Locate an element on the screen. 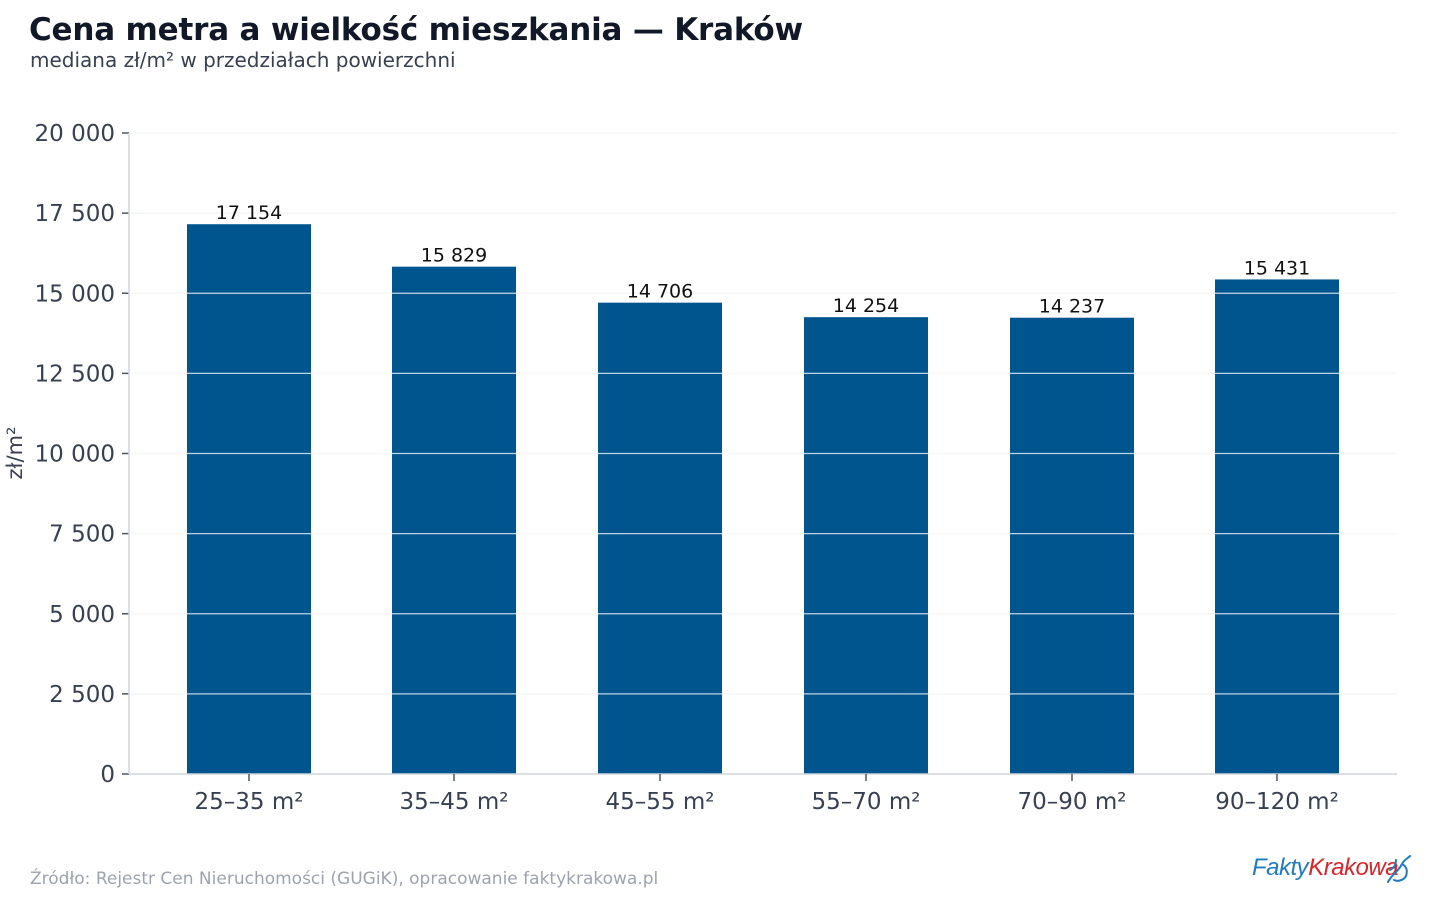 The height and width of the screenshot is (900, 1440). chart-subtitle: mediana zł/m² w przedziałach powierzchni is located at coordinates (243, 60).